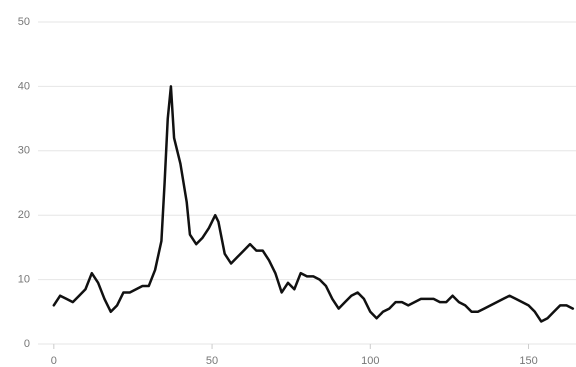 Image resolution: width=576 pixels, height=367 pixels. Describe the element at coordinates (24, 22) in the screenshot. I see `y-tick-label: 50` at that location.